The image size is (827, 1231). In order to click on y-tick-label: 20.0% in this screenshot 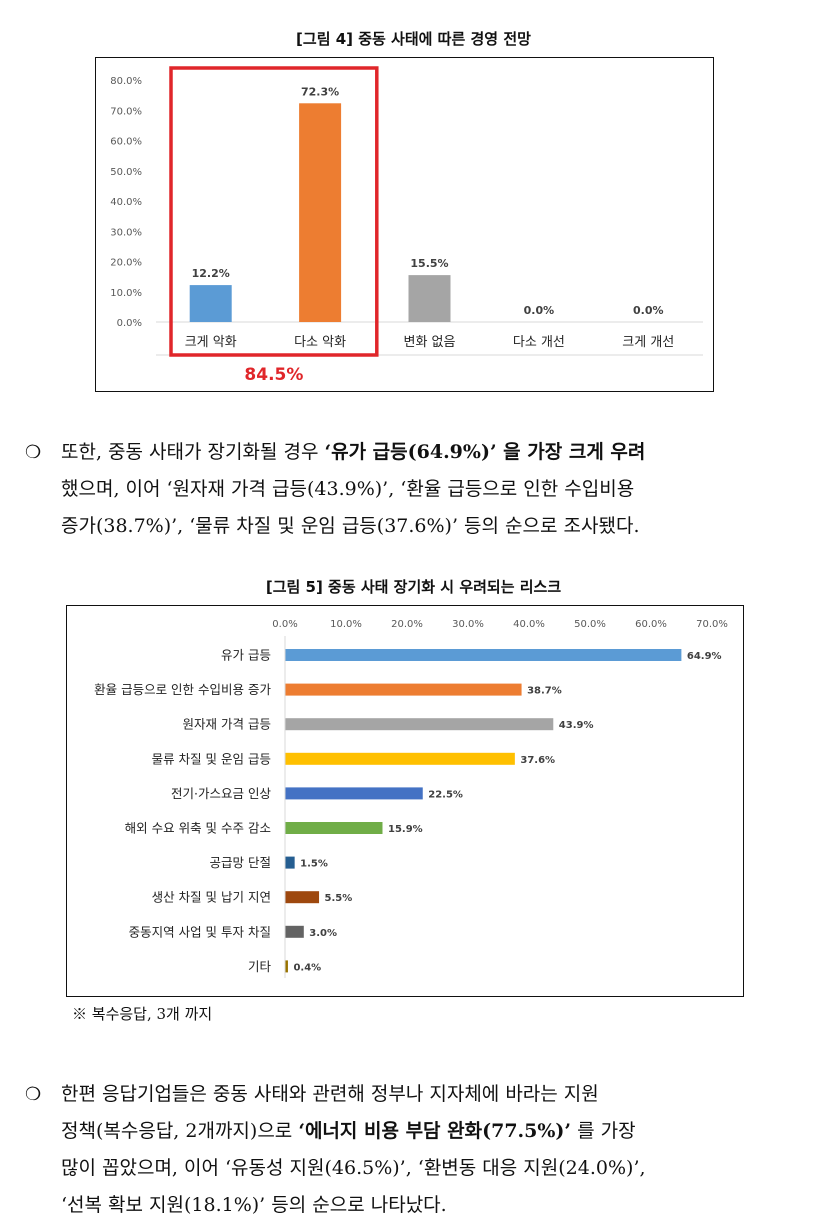, I will do `click(126, 263)`.